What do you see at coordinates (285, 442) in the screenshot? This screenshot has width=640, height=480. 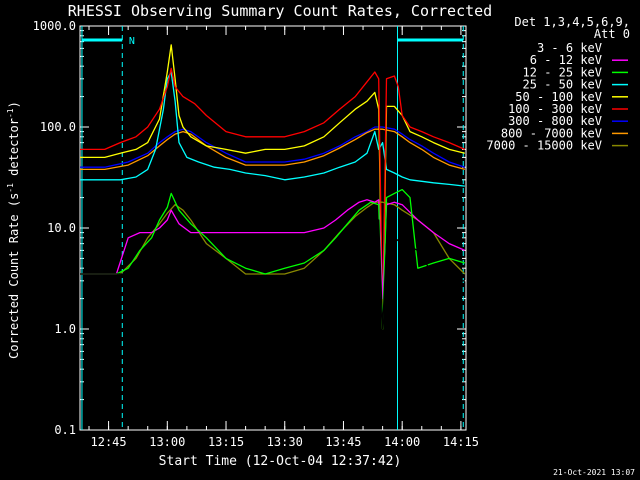 I see `x-tick-label: 13:30` at bounding box center [285, 442].